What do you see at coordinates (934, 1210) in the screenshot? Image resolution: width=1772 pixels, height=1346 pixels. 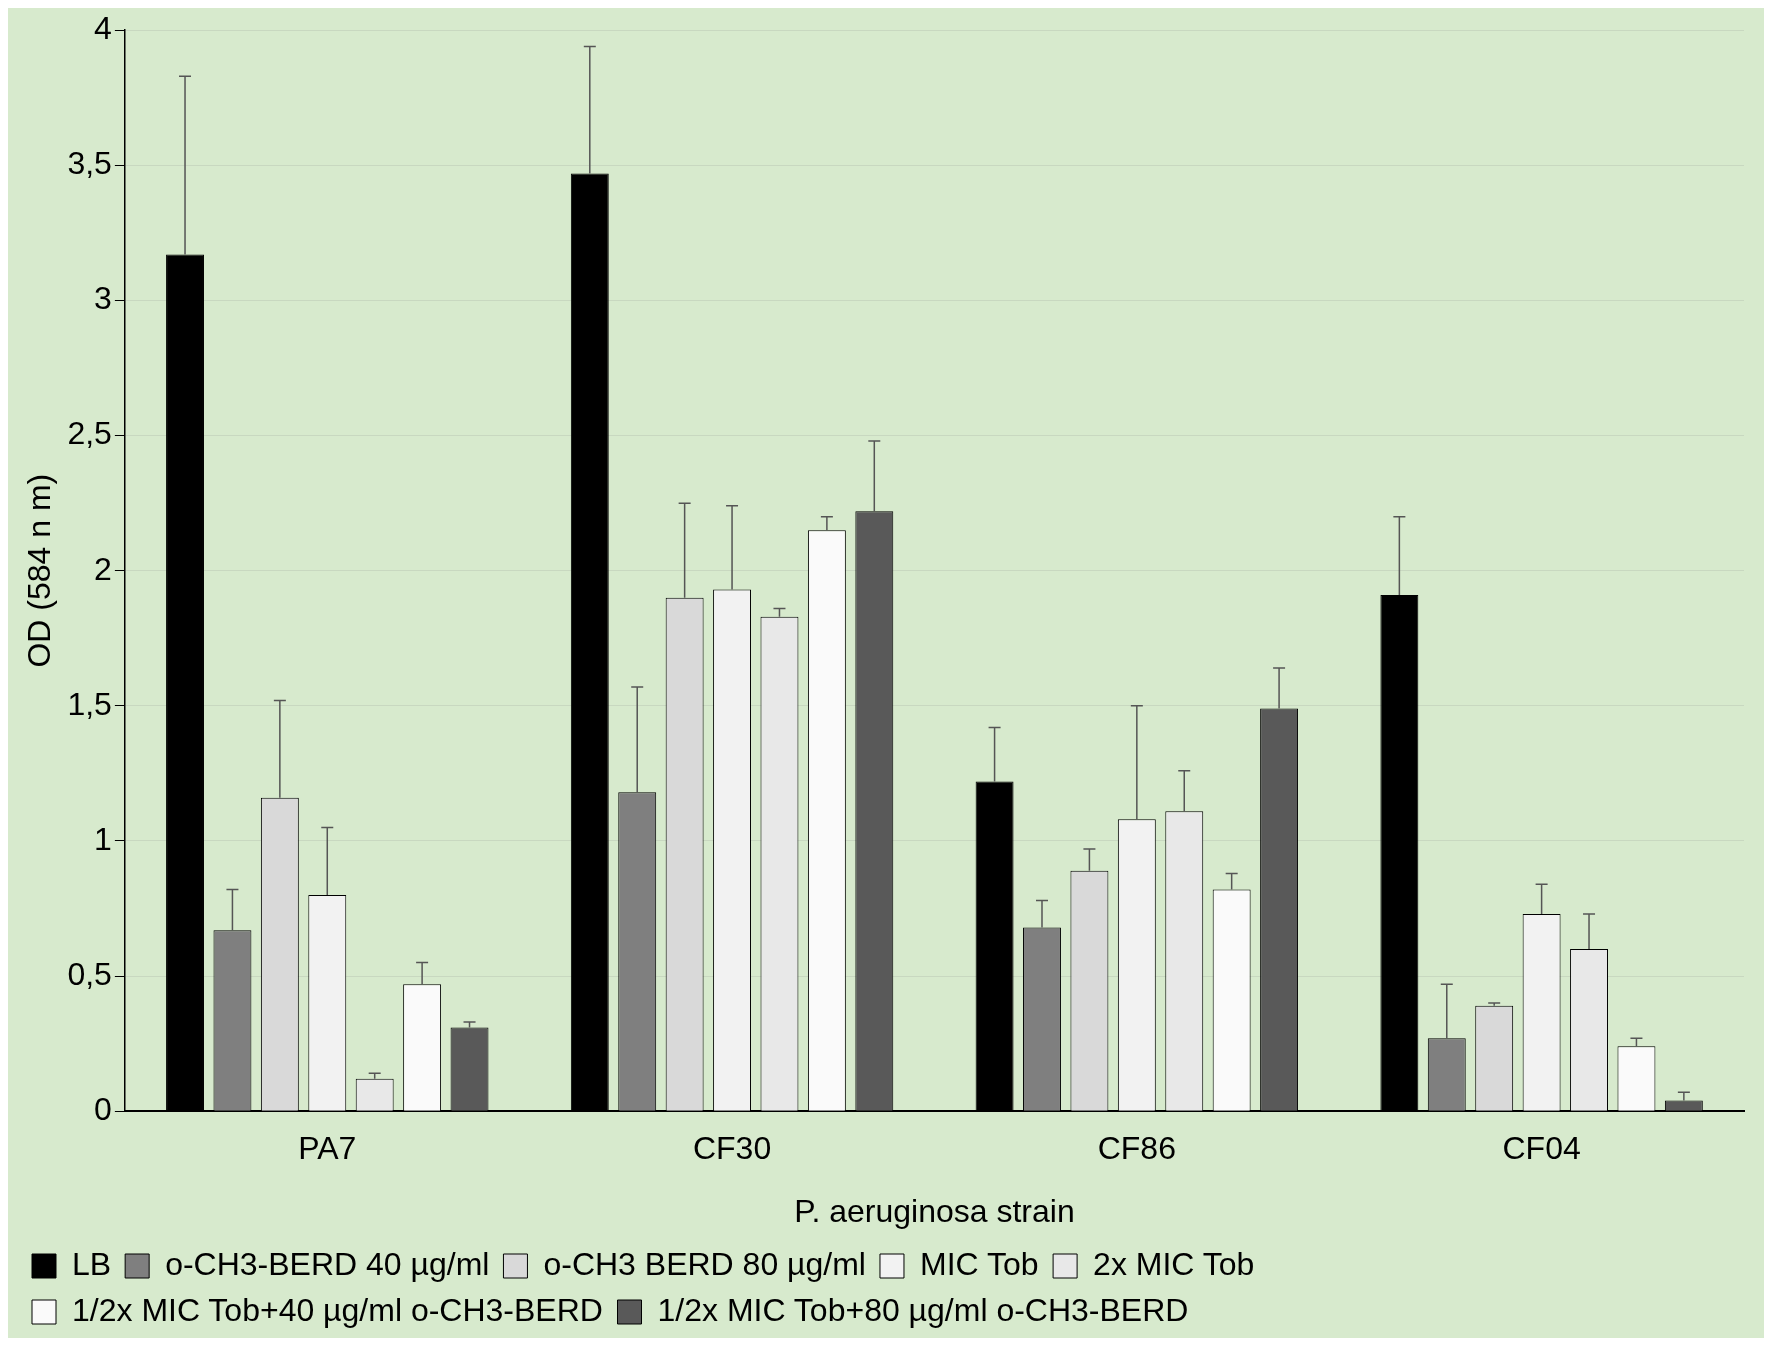 I see `x-axis-title: P. aeruginosa strain` at bounding box center [934, 1210].